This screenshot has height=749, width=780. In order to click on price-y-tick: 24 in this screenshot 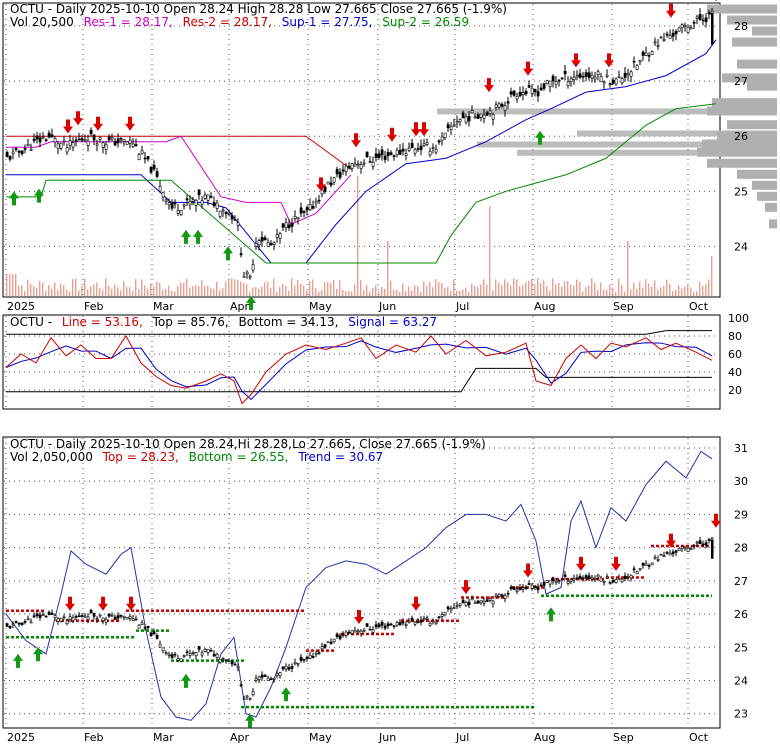, I will do `click(741, 246)`.